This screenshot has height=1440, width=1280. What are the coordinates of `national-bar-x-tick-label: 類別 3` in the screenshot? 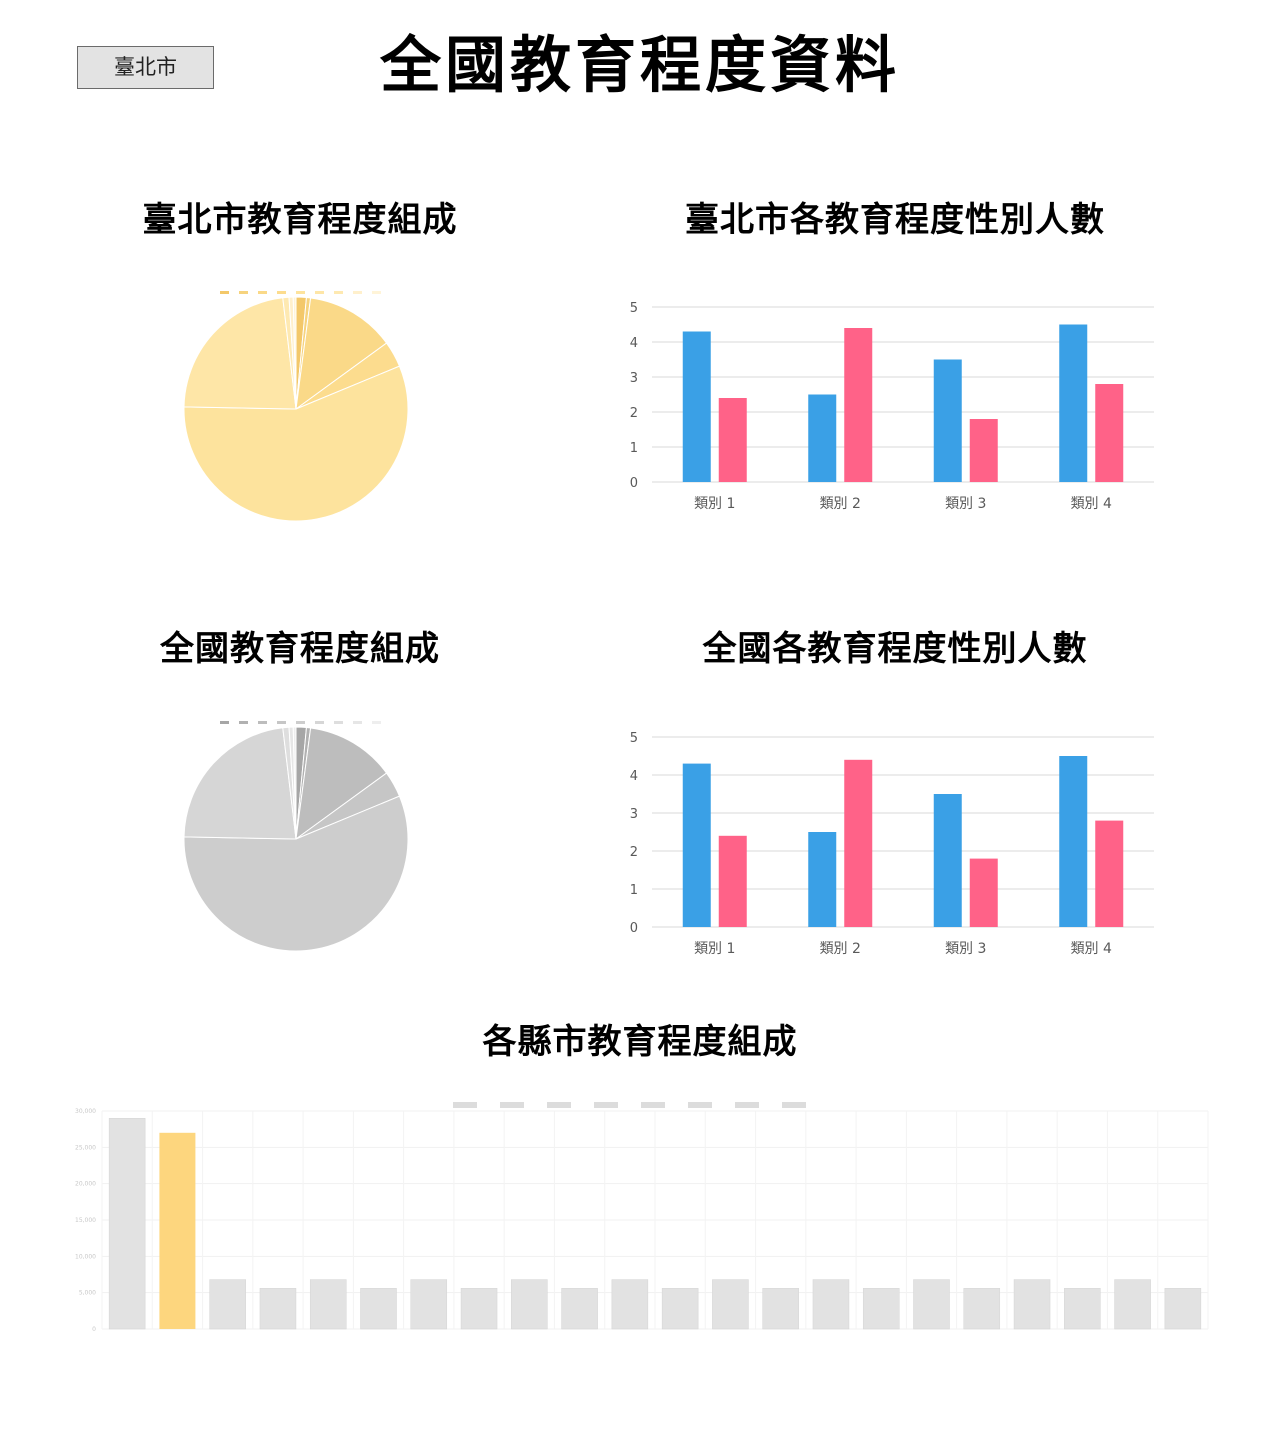 It's located at (965, 949).